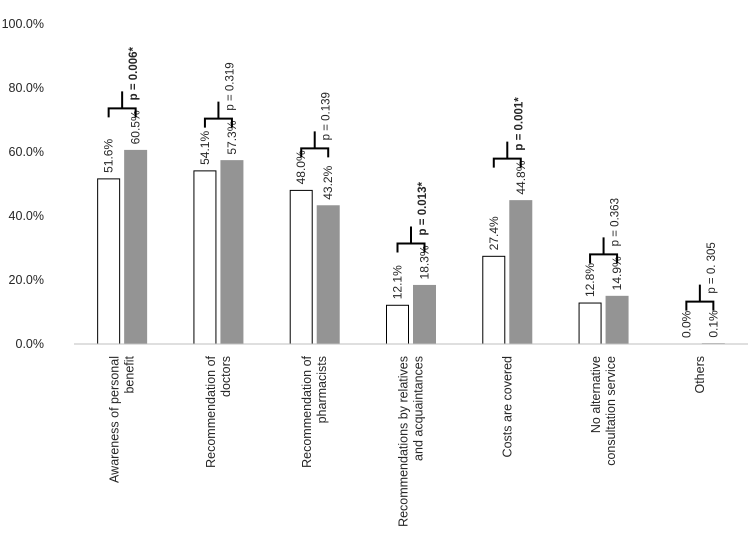 The height and width of the screenshot is (544, 750). I want to click on category-label-line: Recommendations by relatives, so click(404, 441).